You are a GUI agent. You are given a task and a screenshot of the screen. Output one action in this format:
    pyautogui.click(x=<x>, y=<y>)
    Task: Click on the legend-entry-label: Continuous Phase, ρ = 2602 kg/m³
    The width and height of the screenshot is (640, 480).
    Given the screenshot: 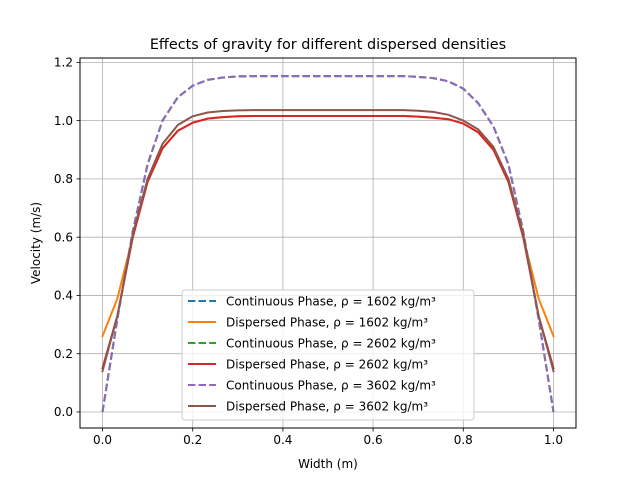 What is the action you would take?
    pyautogui.click(x=331, y=343)
    